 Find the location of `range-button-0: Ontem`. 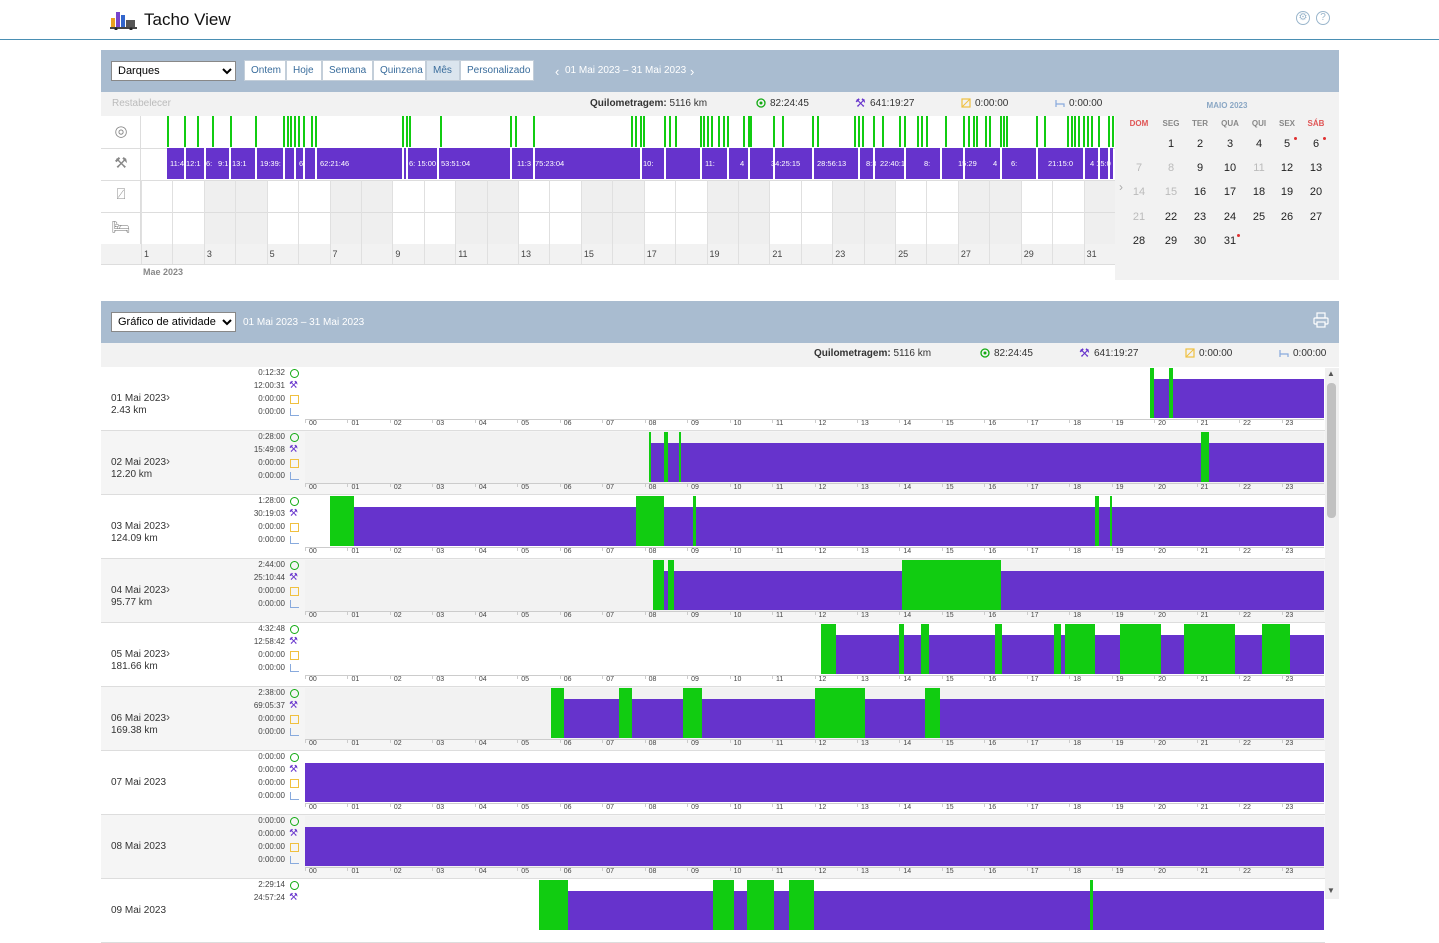

range-button-0: Ontem is located at coordinates (265, 70).